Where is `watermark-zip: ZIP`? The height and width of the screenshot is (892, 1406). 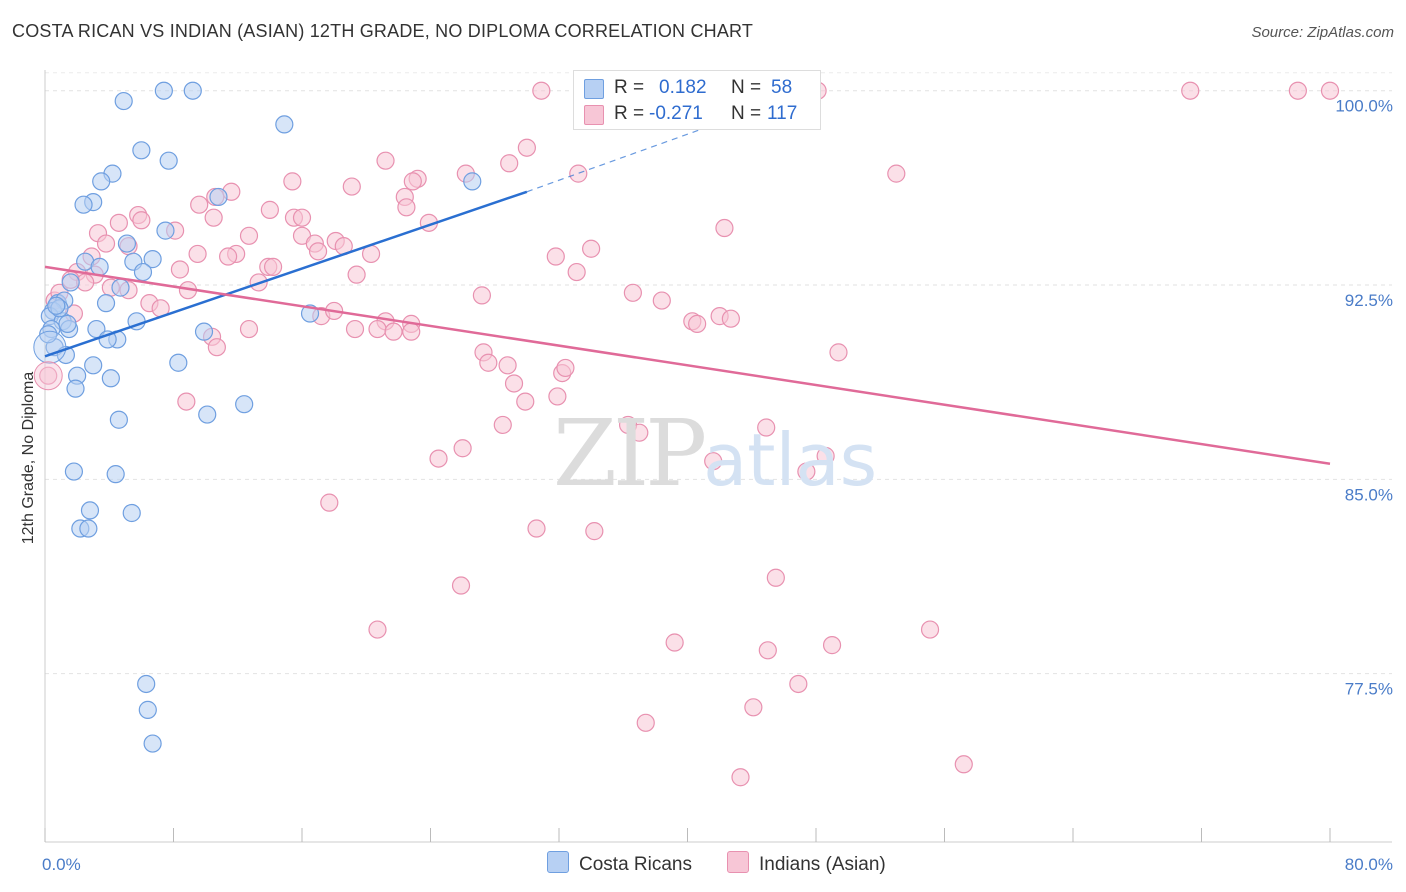 watermark-zip: ZIP is located at coordinates (630, 453).